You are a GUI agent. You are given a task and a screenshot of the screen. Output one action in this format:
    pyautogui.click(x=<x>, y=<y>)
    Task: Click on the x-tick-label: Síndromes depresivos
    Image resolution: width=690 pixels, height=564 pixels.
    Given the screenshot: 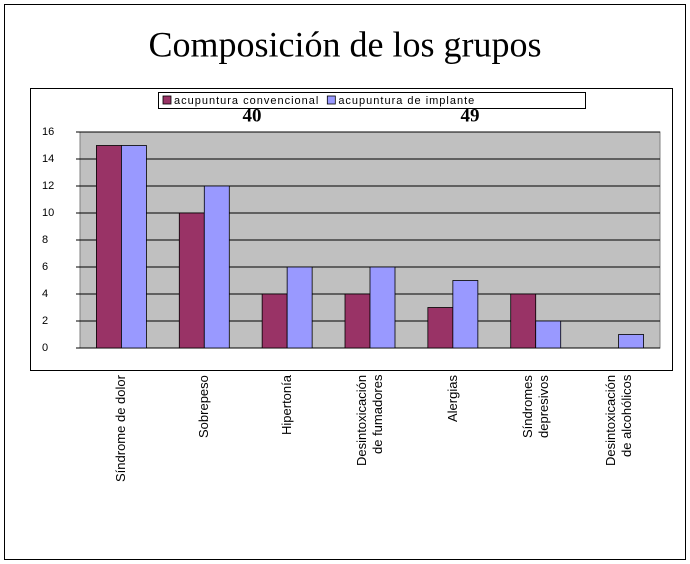 What is the action you would take?
    pyautogui.click(x=535, y=406)
    